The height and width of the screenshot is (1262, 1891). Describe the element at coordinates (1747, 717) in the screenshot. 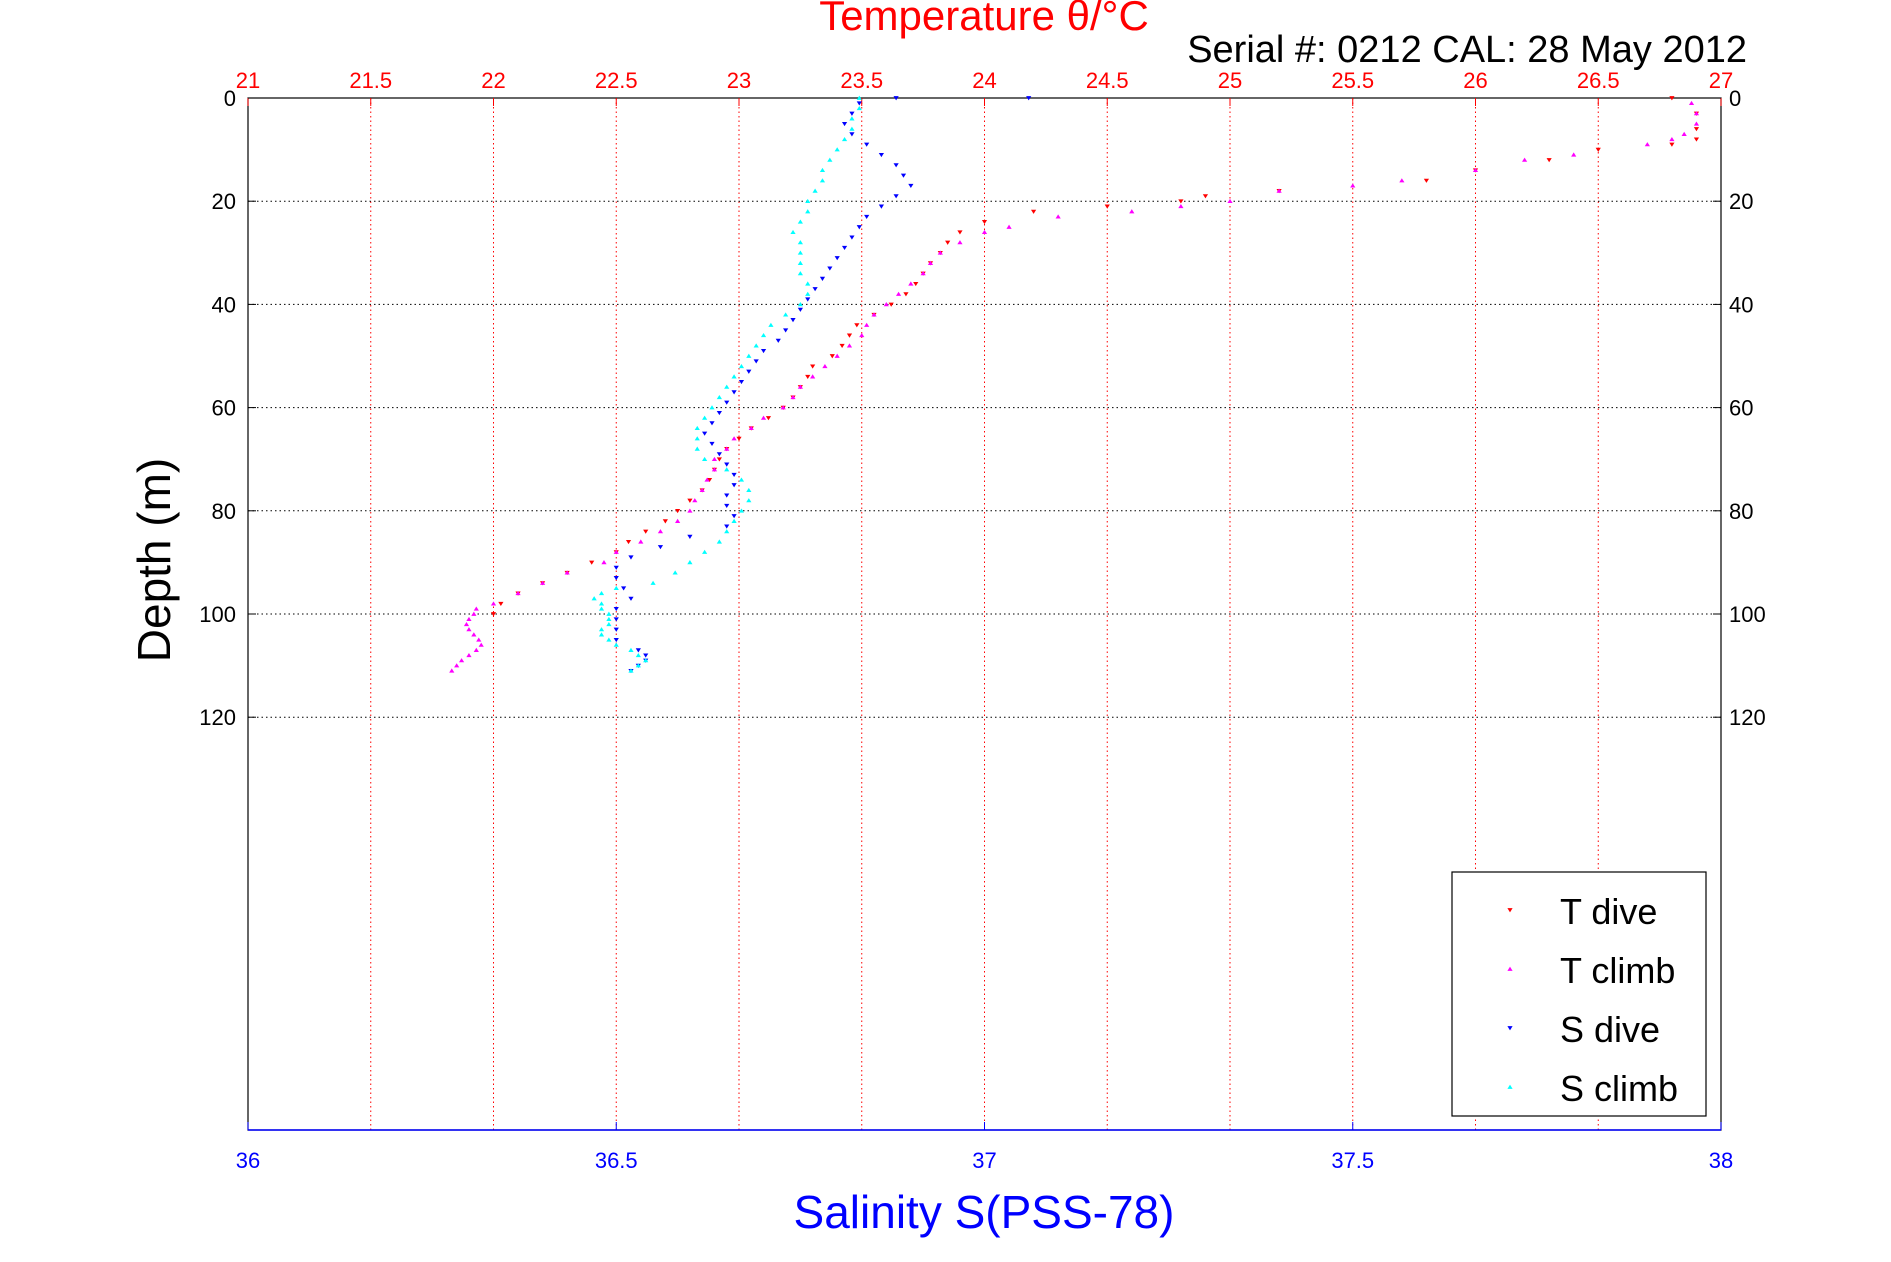

I see `y-tick-label-right: 120` at that location.